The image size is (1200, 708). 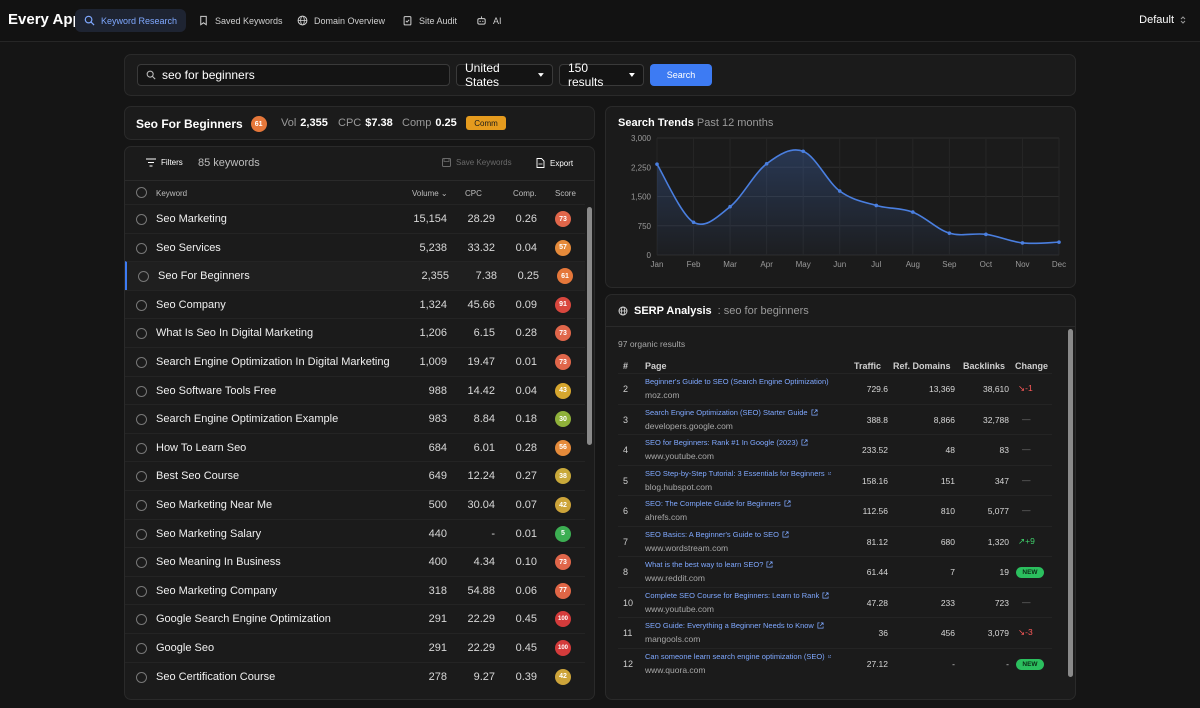 What do you see at coordinates (355, 475) in the screenshot?
I see `keyword-row: Best Seo Course 649 12.24 0.27 38` at bounding box center [355, 475].